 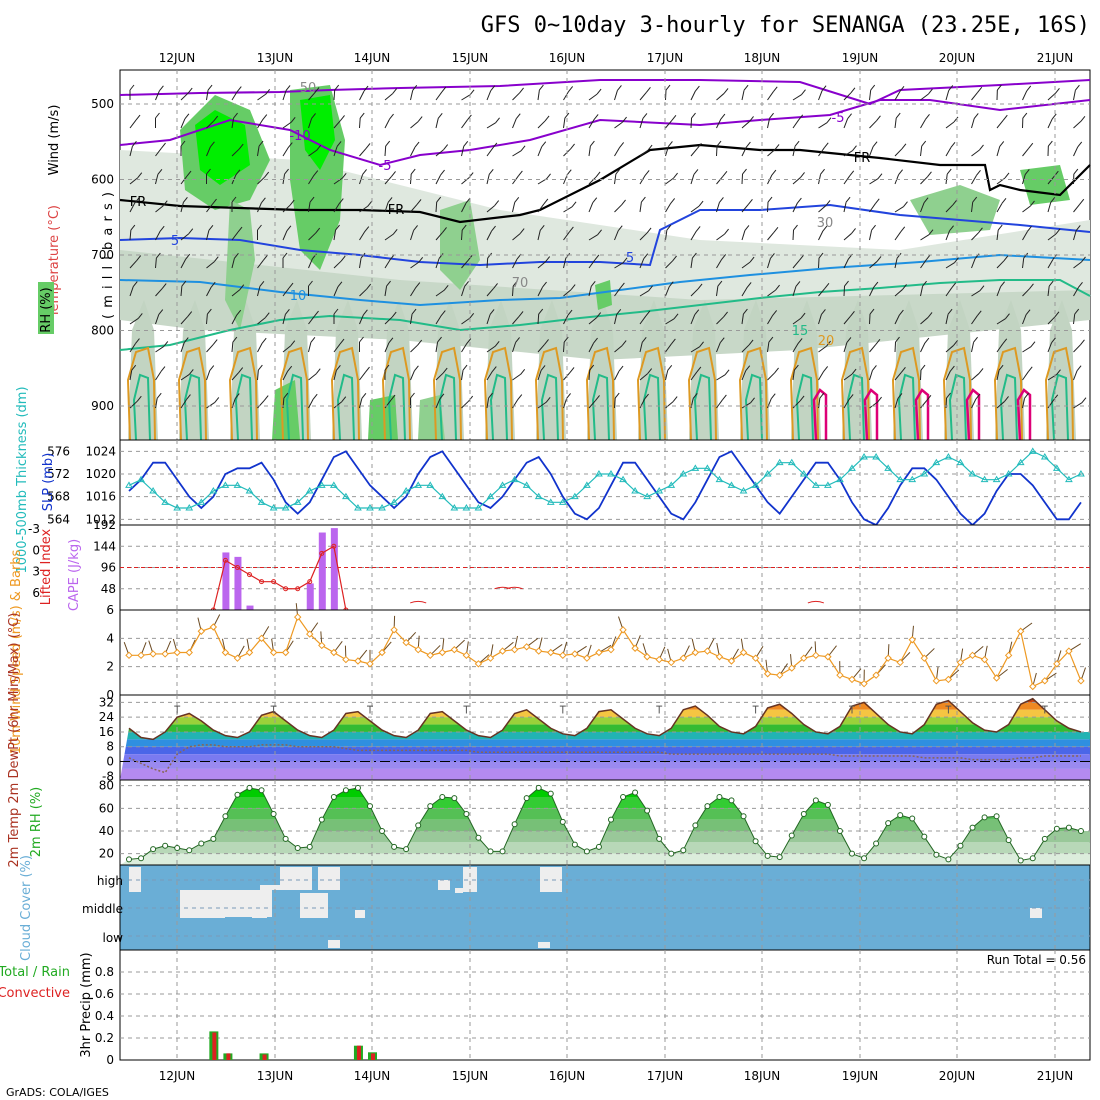 I want to click on cloud-blocks, so click(x=585, y=907).